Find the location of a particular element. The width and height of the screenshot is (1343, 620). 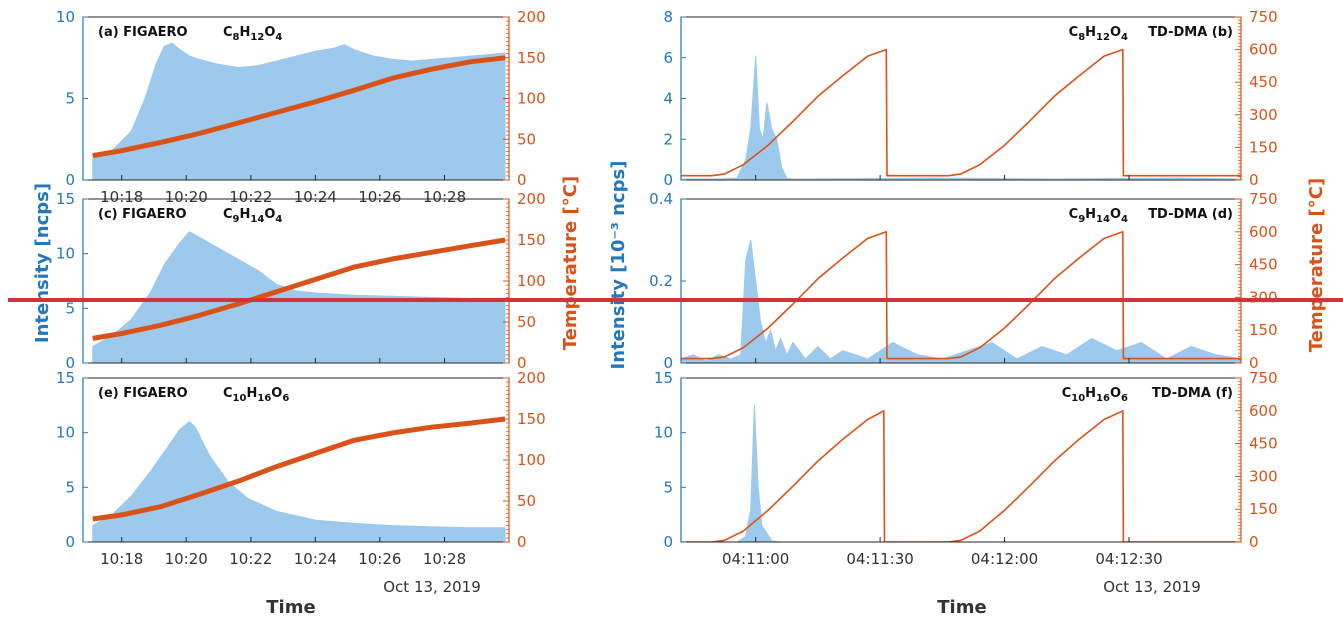

right-y2-label: Temperature [°C] is located at coordinates (1316, 265).